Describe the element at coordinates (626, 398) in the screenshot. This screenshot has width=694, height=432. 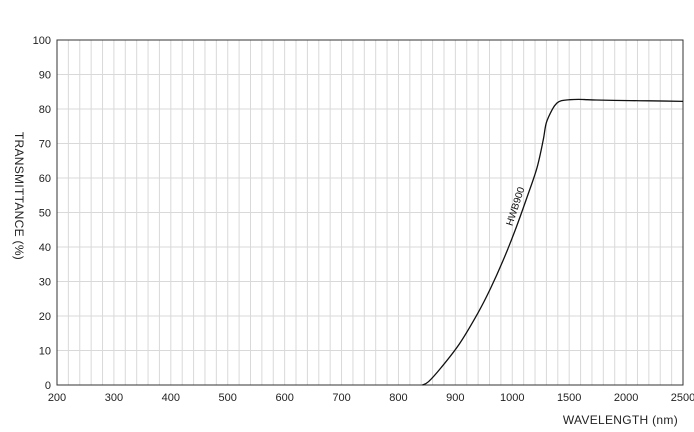
I see `x-tick-label: 2000` at that location.